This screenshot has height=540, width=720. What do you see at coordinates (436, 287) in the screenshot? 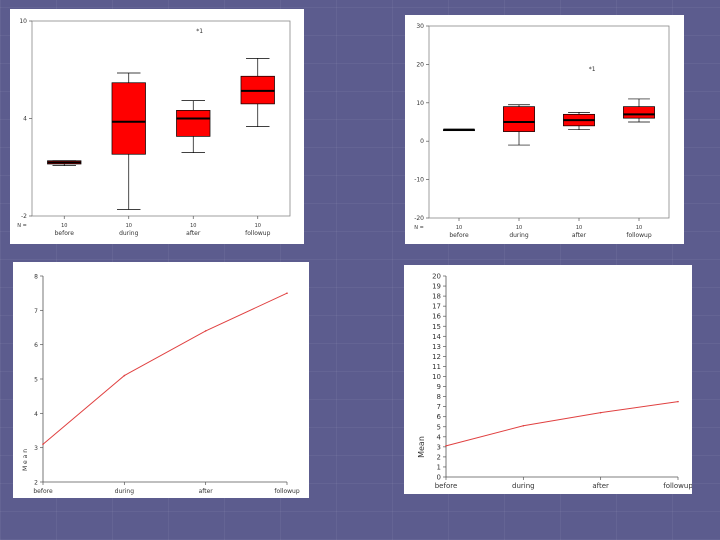
I see `y-tick-label: 19` at bounding box center [436, 287].